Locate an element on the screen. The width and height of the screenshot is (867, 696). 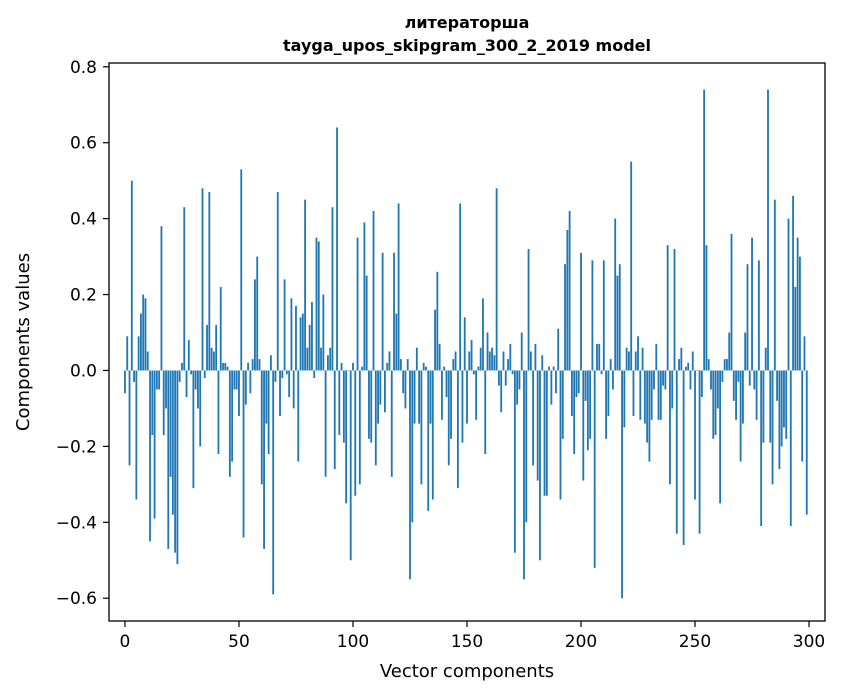
y-tick-label: −0.6 is located at coordinates (76, 599).